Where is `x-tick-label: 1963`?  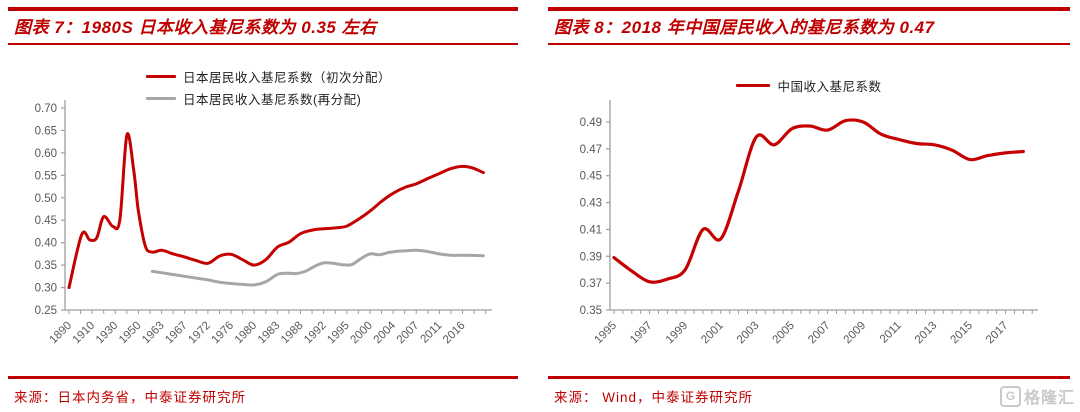 x-tick-label: 1963 is located at coordinates (153, 333).